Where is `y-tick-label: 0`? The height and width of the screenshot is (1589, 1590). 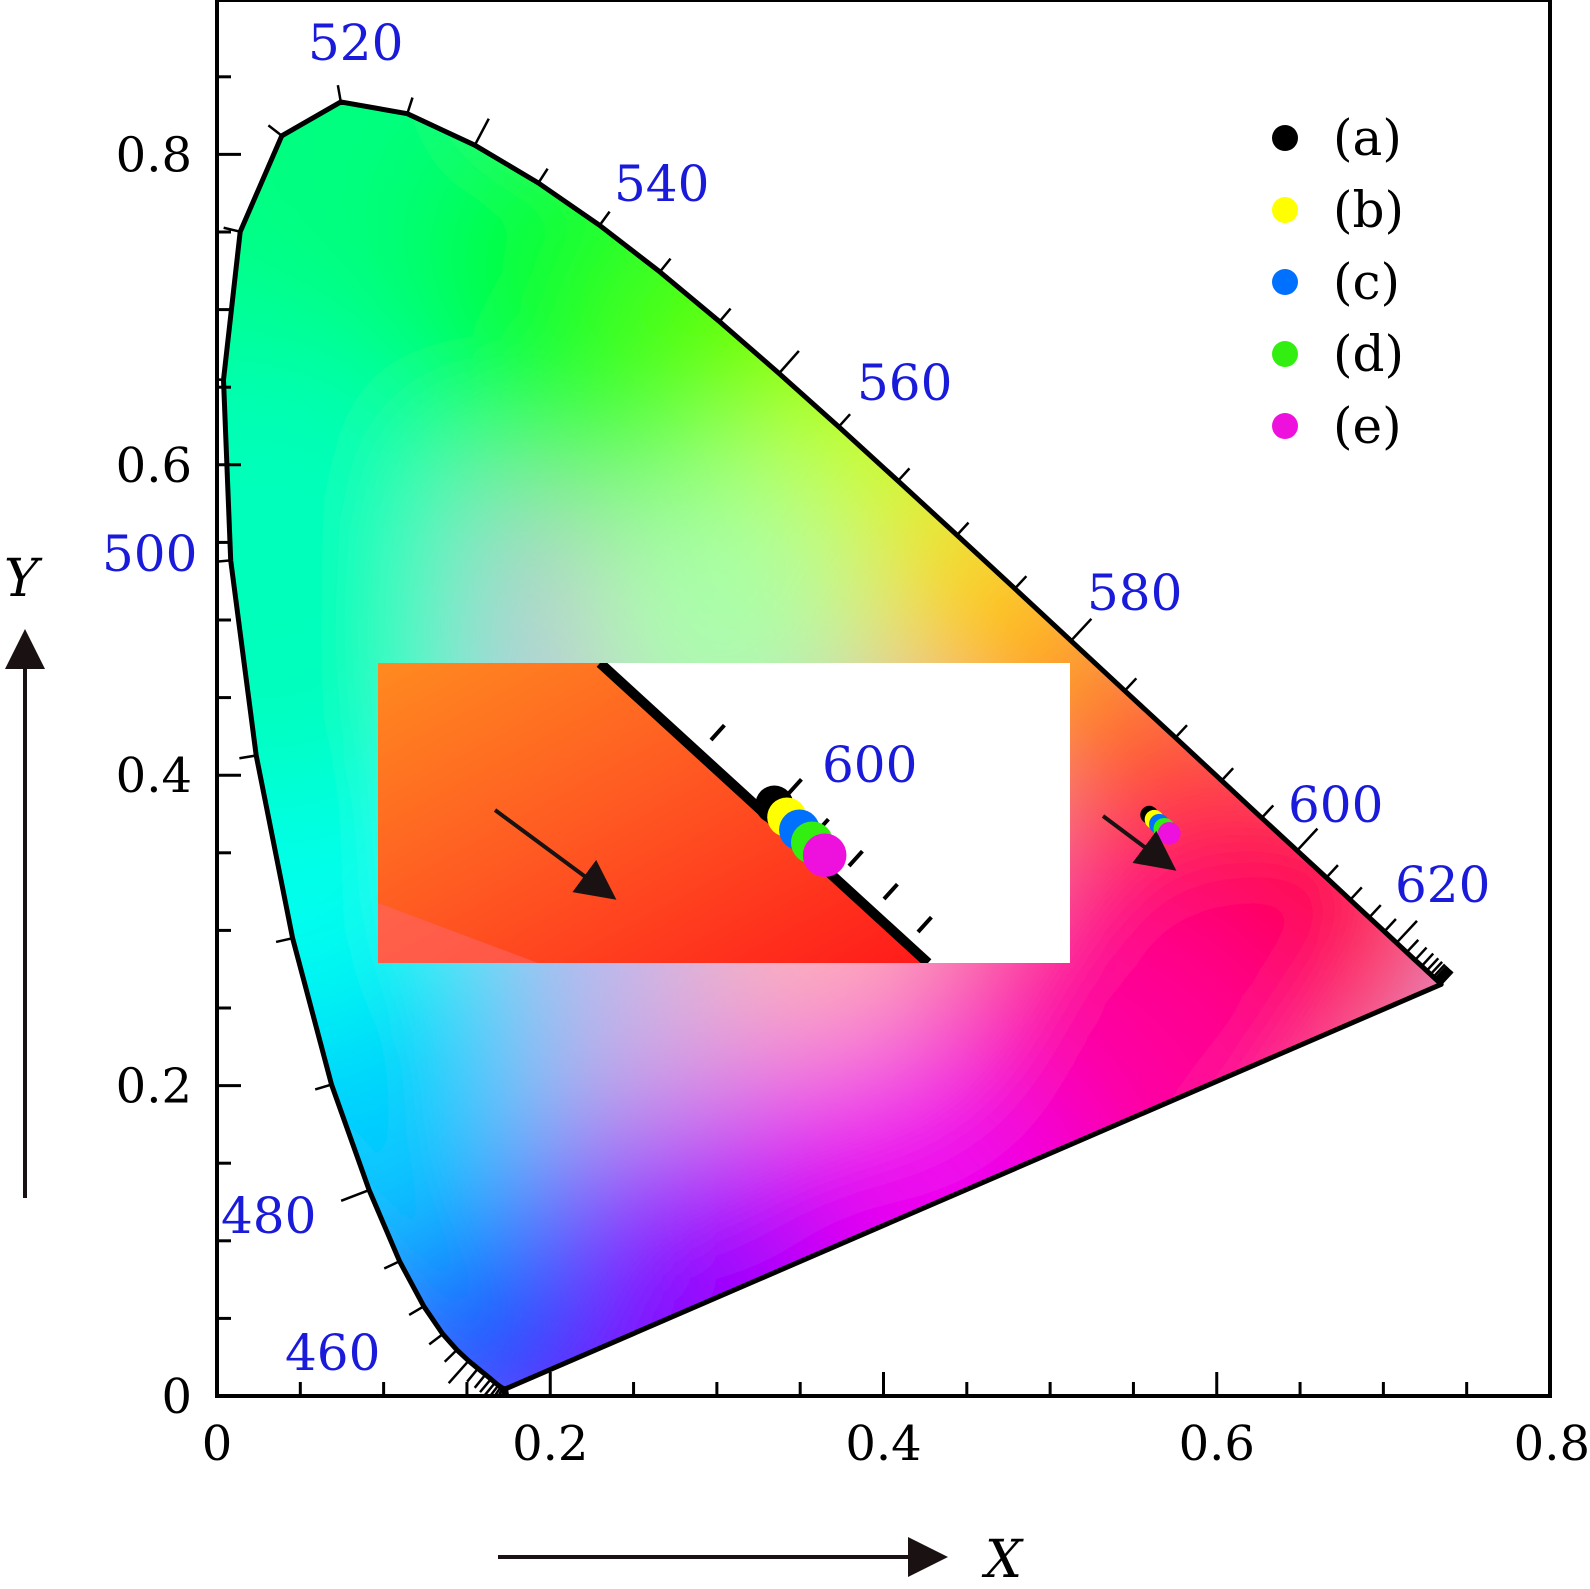 y-tick-label: 0 is located at coordinates (176, 1397).